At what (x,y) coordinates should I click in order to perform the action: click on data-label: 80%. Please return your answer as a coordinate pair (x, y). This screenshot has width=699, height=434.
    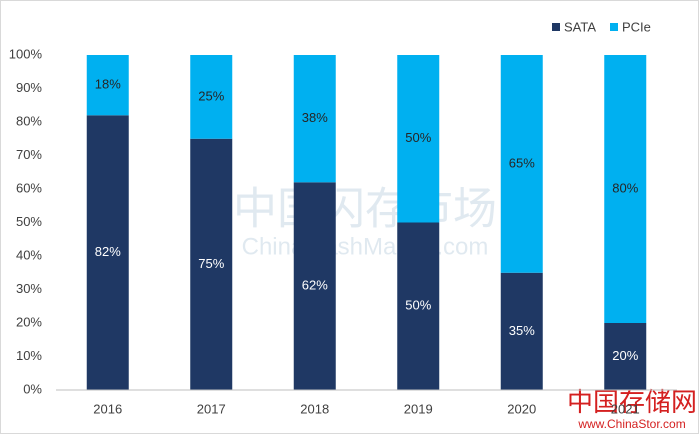
    Looking at the image, I should click on (625, 187).